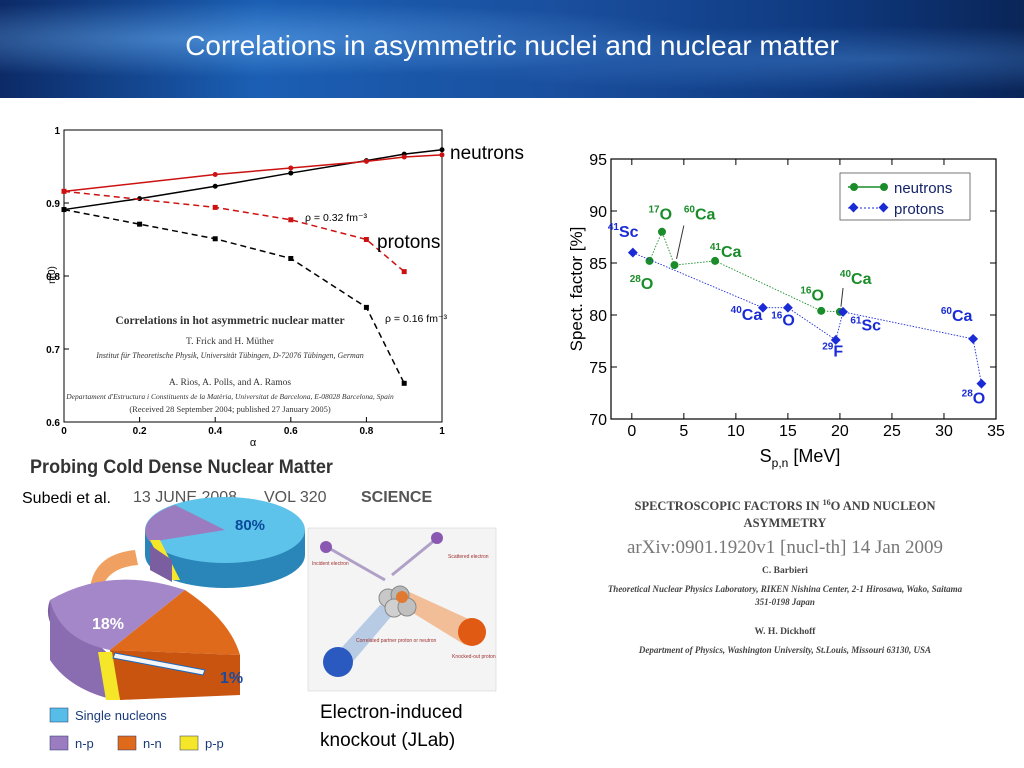  What do you see at coordinates (631, 431) in the screenshot?
I see `right-xtick-label: 0` at bounding box center [631, 431].